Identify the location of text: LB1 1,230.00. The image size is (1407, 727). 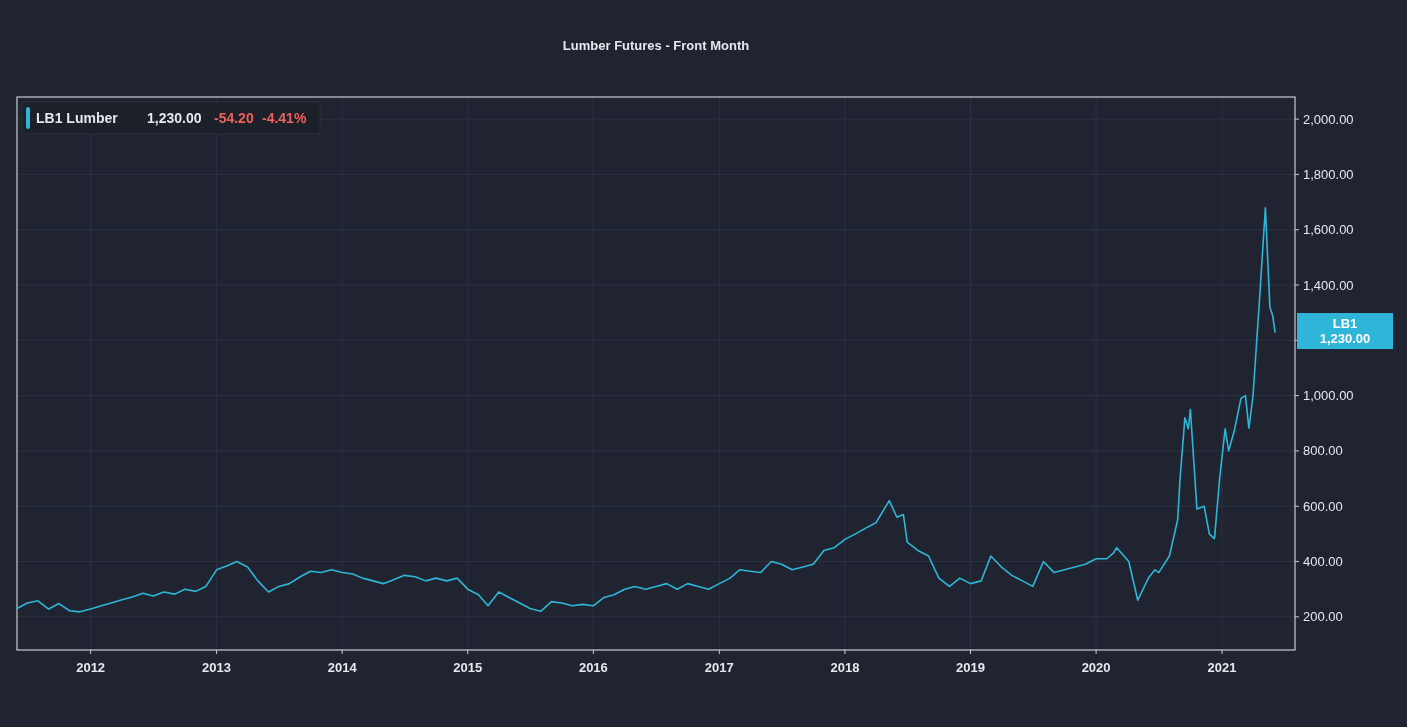
(1345, 331).